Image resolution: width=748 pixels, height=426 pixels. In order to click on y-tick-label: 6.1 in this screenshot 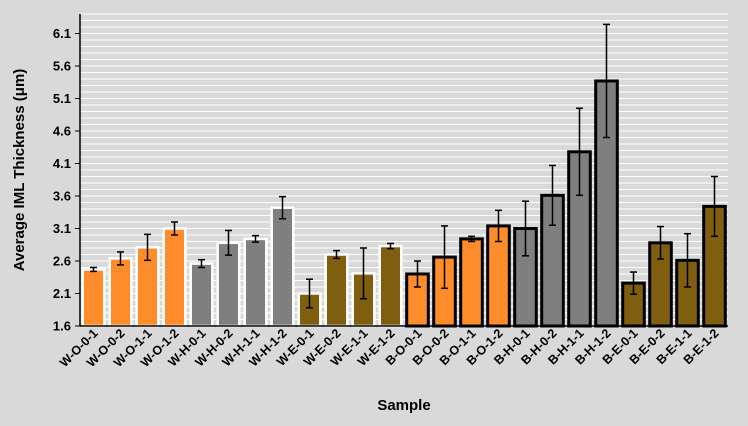, I will do `click(62, 33)`.